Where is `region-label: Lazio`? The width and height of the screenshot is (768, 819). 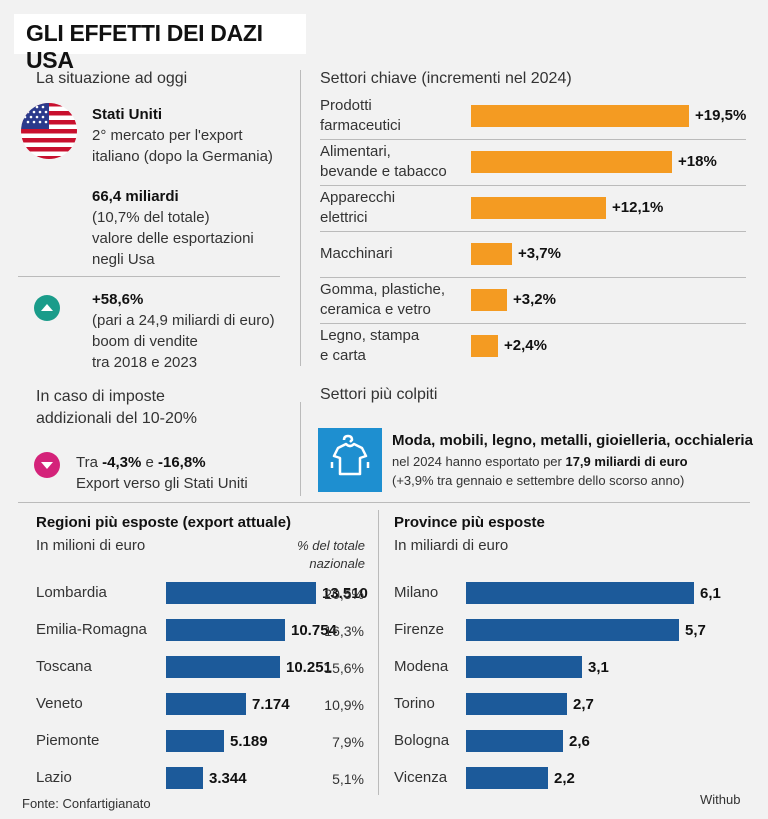 region-label: Lazio is located at coordinates (54, 777).